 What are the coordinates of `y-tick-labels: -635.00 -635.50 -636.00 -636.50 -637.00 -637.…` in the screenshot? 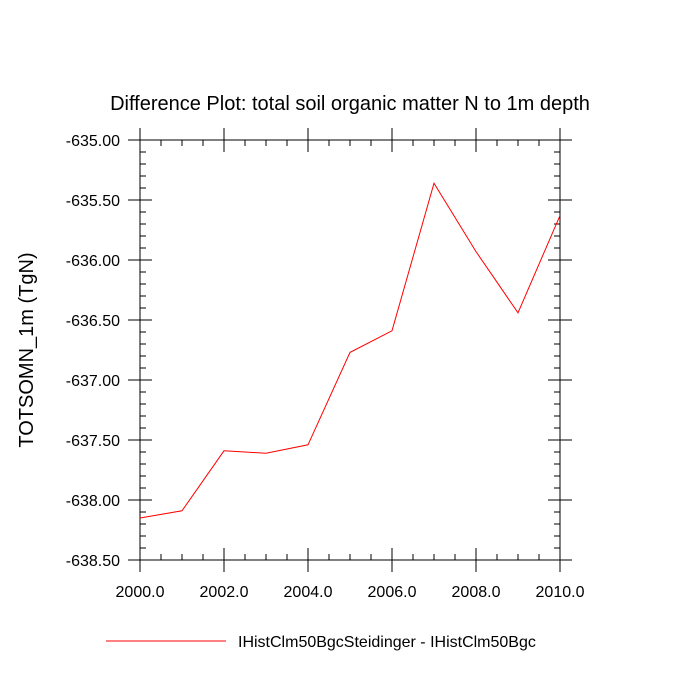 It's located at (93, 351).